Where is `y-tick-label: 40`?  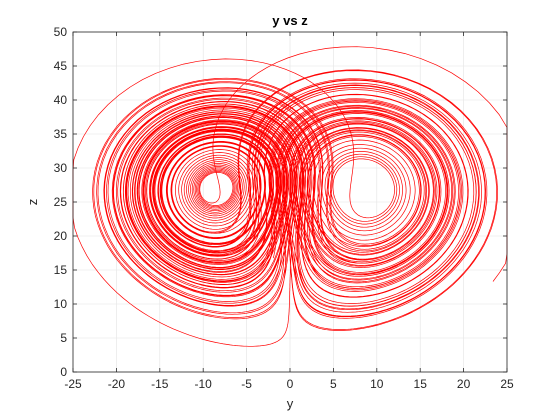 y-tick-label: 40 is located at coordinates (61, 100).